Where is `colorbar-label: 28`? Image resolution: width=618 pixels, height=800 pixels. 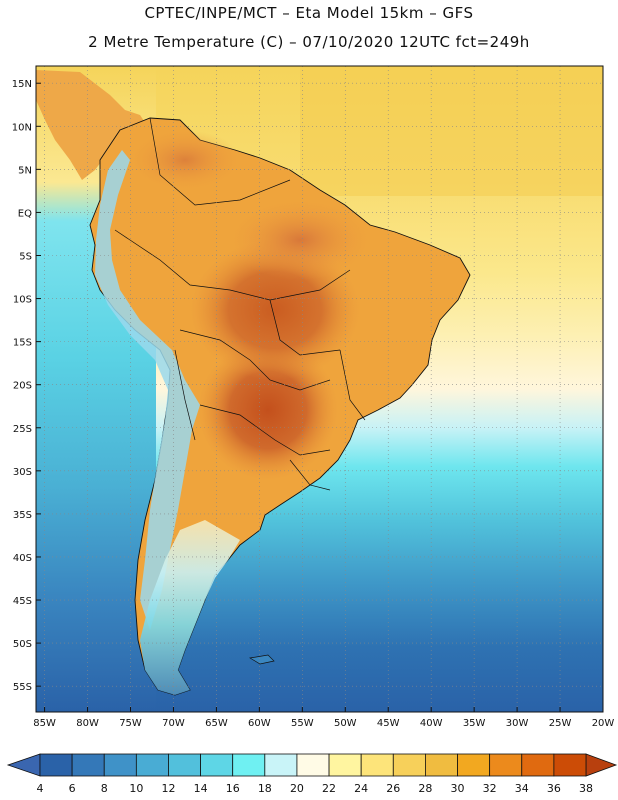 colorbar-label: 28 is located at coordinates (425, 788).